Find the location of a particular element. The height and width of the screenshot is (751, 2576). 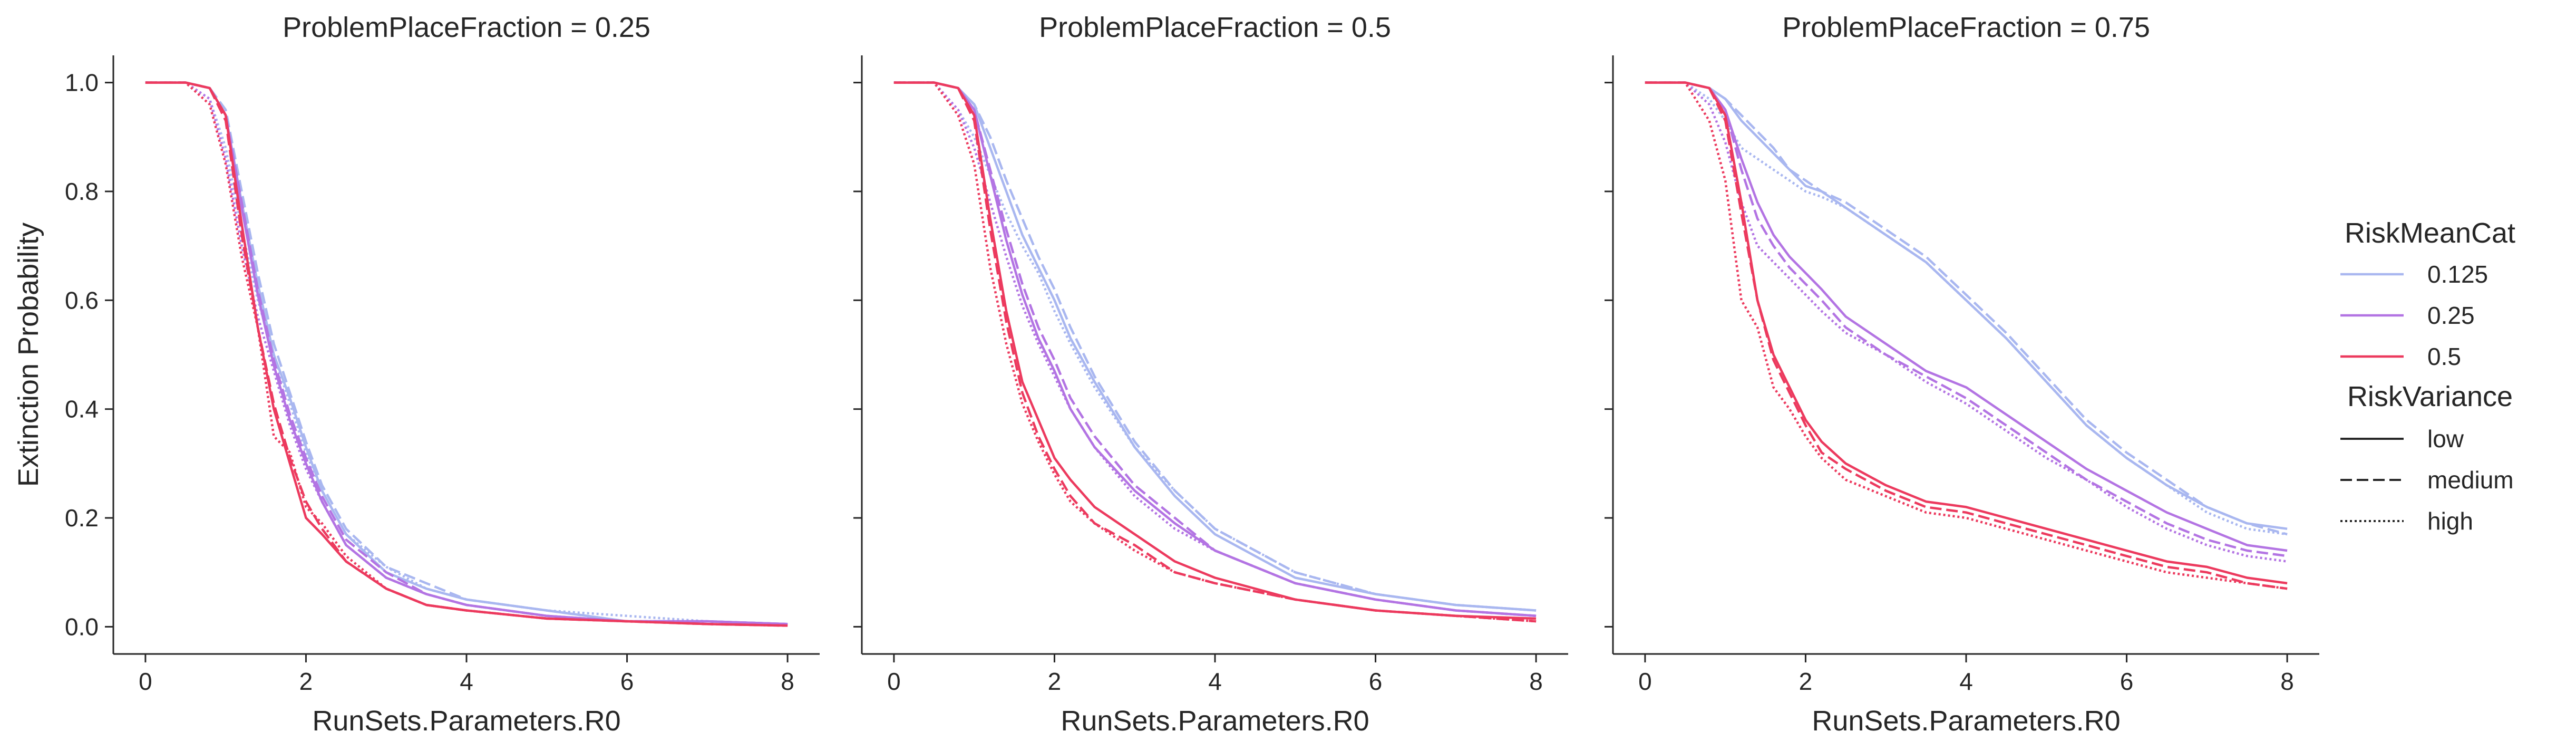

legend-label: 0.25 is located at coordinates (2451, 315).